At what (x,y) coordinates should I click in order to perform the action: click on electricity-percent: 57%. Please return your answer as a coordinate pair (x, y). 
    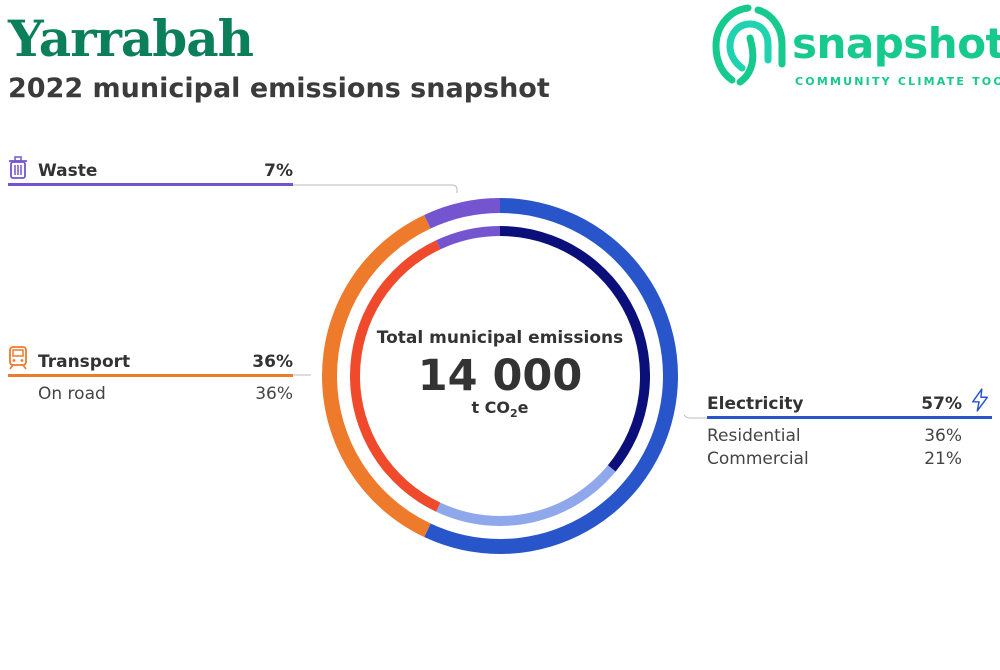
    Looking at the image, I should click on (941, 404).